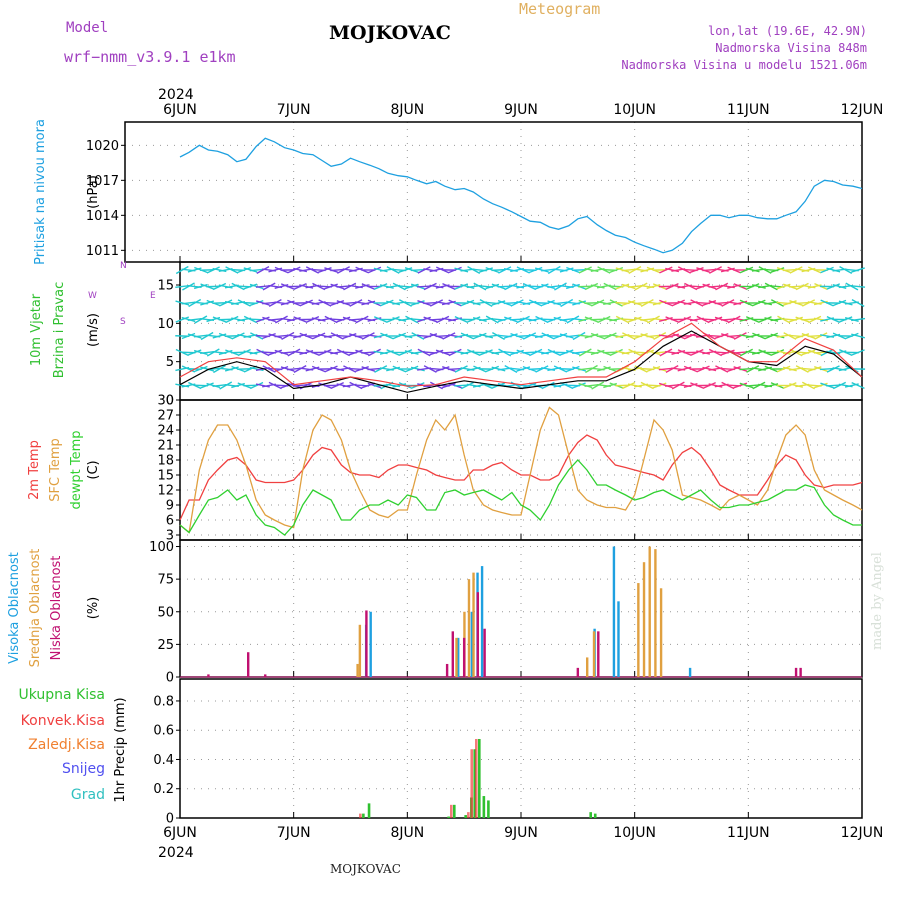 This screenshot has height=900, width=900. I want to click on y-tick-label: 30, so click(165, 401).